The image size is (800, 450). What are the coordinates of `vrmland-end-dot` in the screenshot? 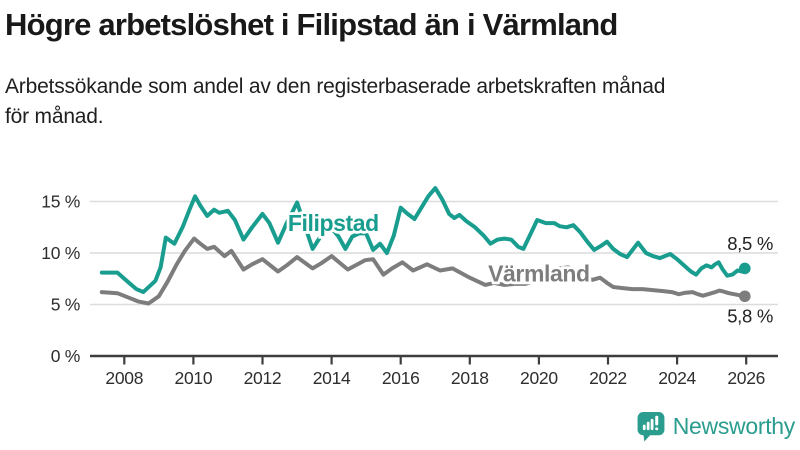 It's located at (745, 296).